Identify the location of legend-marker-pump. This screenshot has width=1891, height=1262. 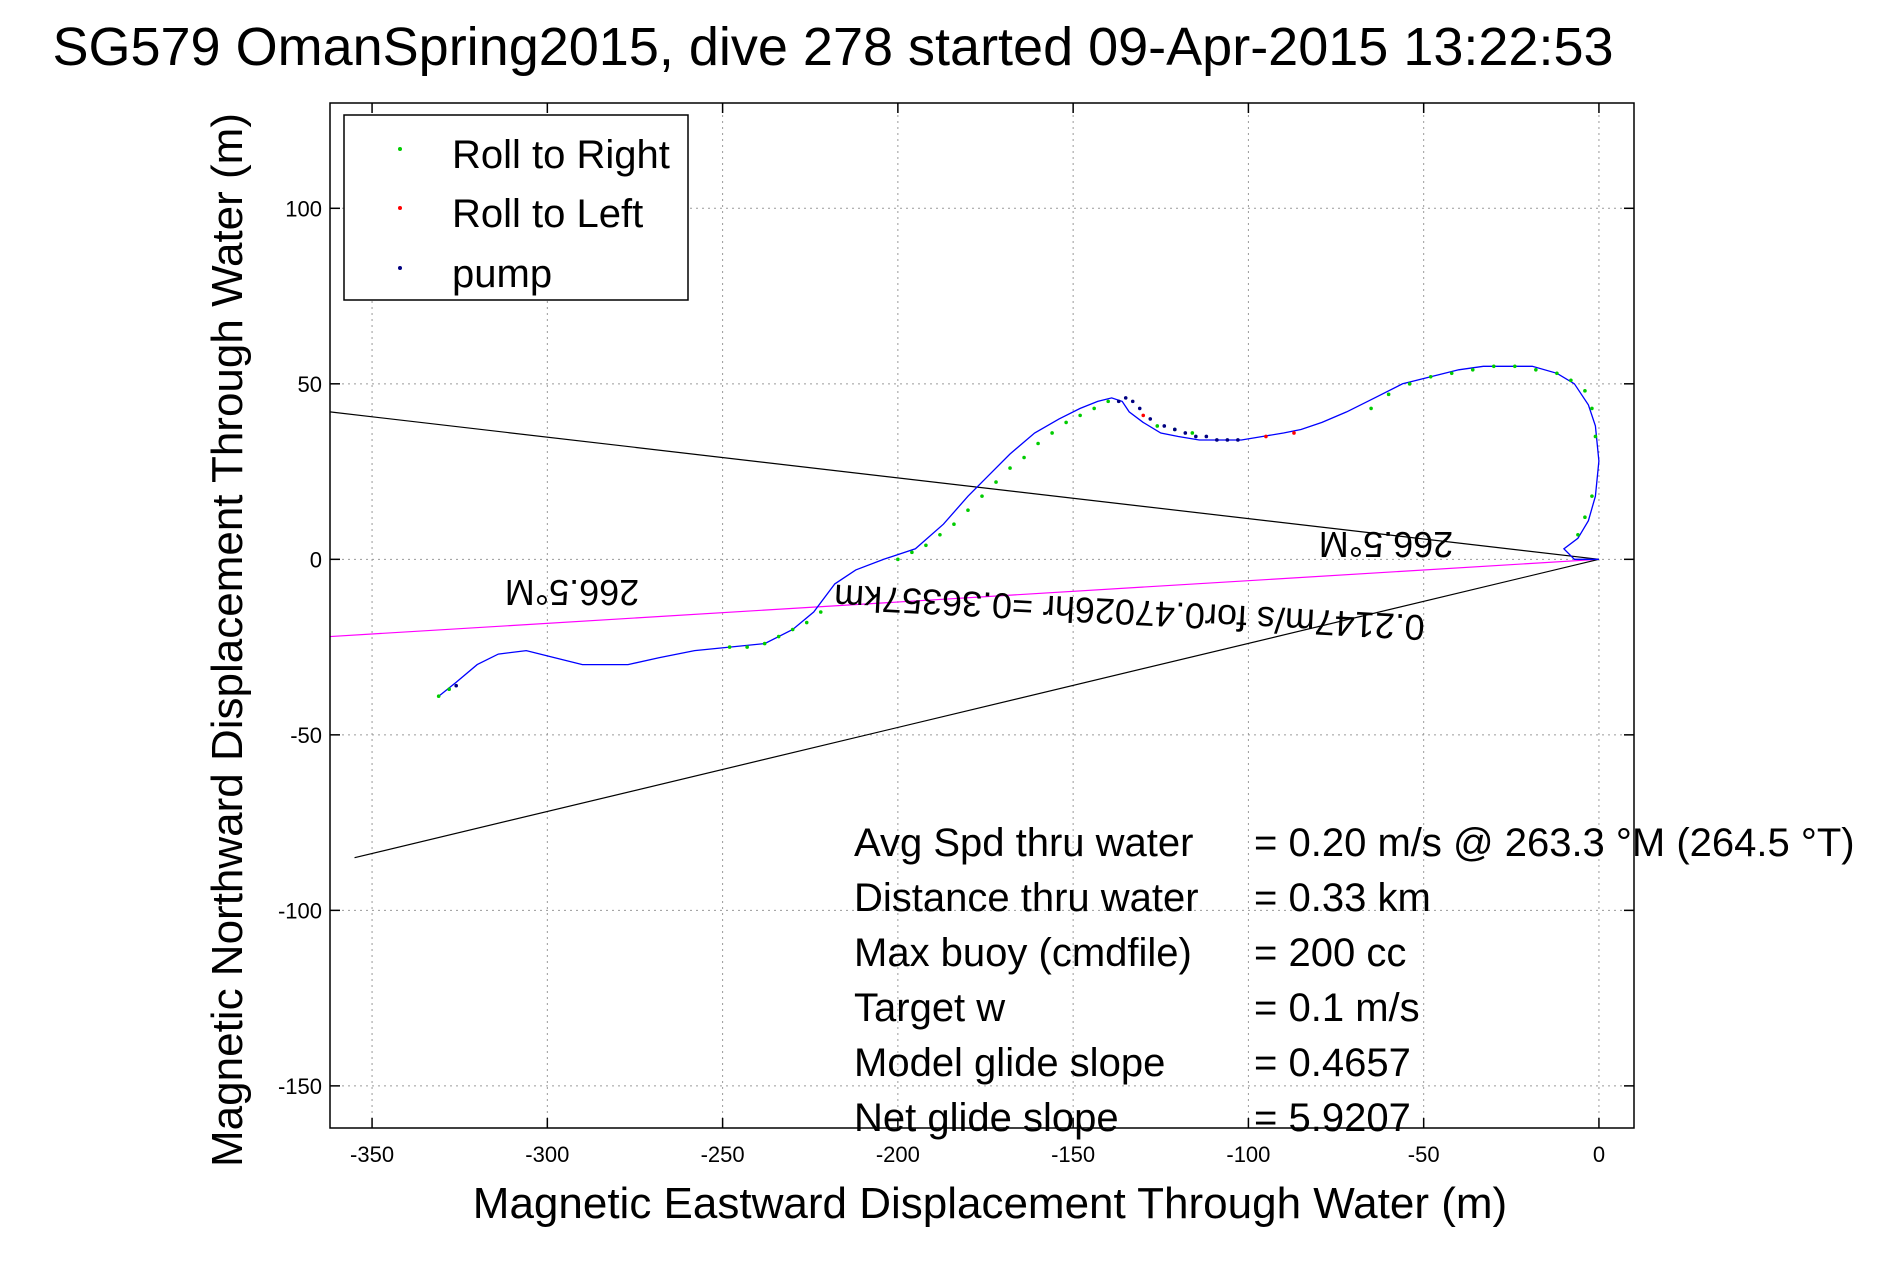
(400, 268).